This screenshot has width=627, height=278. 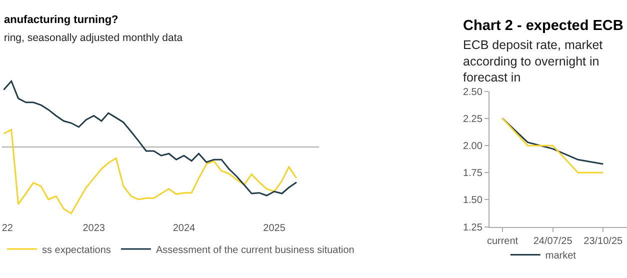 I want to click on chart-title: Chart 2 - expected ECB, so click(x=543, y=26).